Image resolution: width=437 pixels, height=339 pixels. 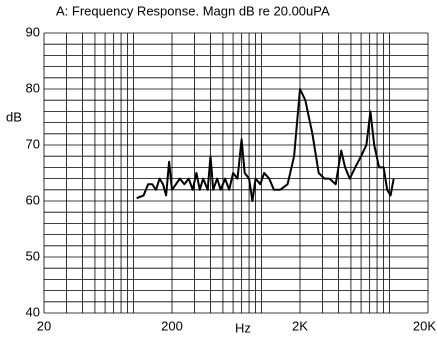 What do you see at coordinates (33, 311) in the screenshot?
I see `y-tick-label: 40` at bounding box center [33, 311].